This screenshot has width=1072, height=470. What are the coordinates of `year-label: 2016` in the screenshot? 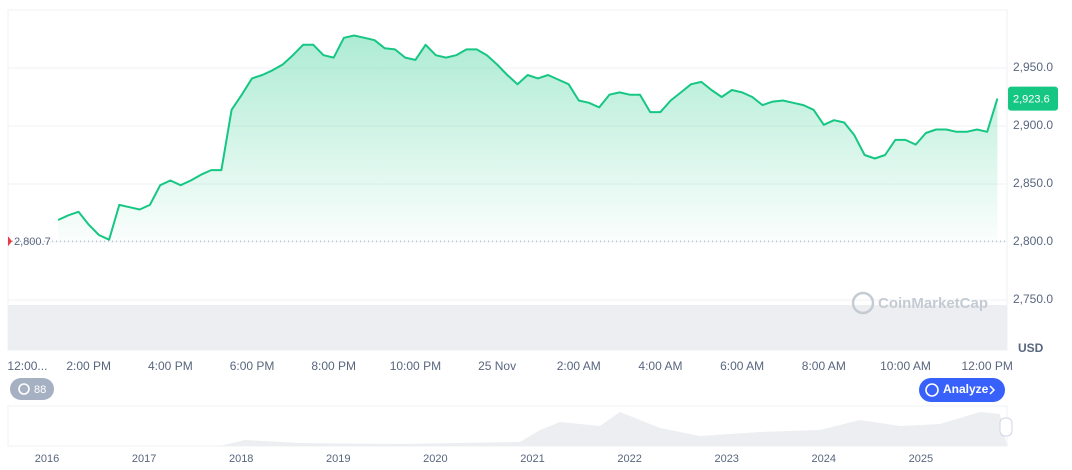 It's located at (47, 459).